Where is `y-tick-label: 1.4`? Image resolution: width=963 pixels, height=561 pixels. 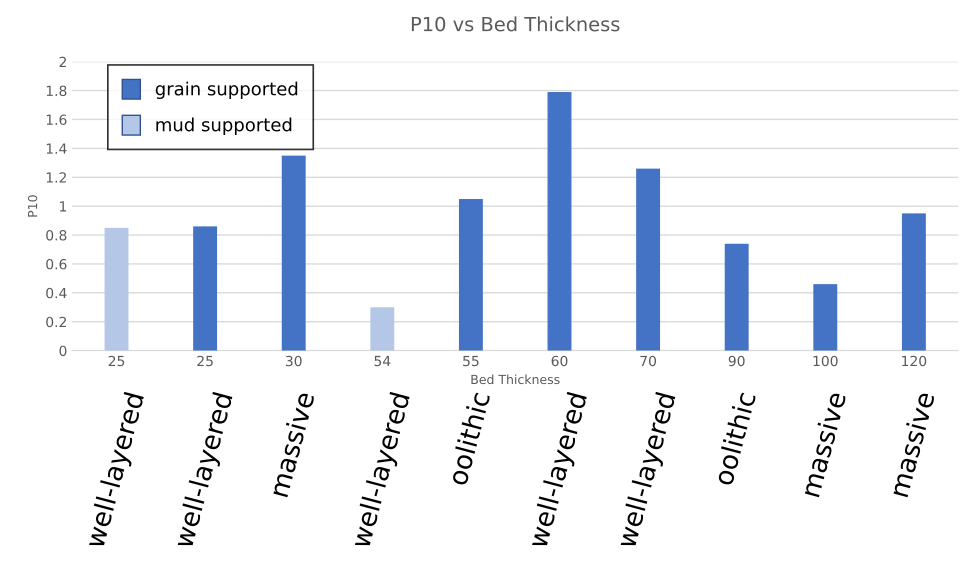
y-tick-label: 1.4 is located at coordinates (56, 149).